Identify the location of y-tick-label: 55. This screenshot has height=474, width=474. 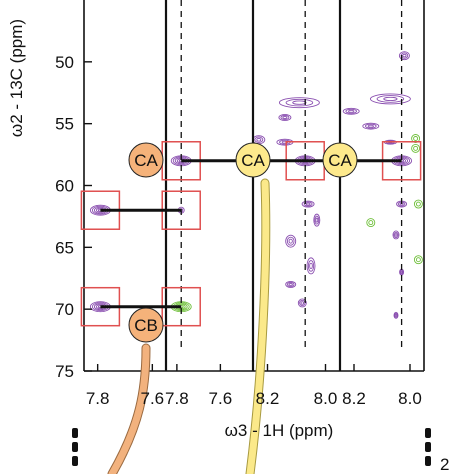
(64, 124).